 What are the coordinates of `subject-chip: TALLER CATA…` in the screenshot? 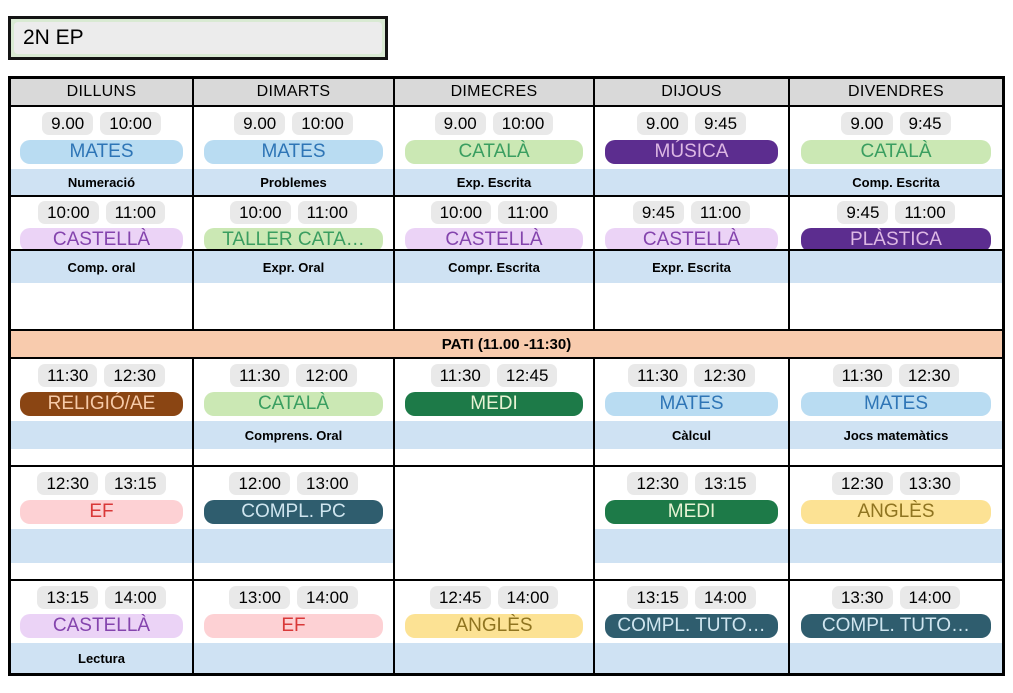 It's located at (293, 238).